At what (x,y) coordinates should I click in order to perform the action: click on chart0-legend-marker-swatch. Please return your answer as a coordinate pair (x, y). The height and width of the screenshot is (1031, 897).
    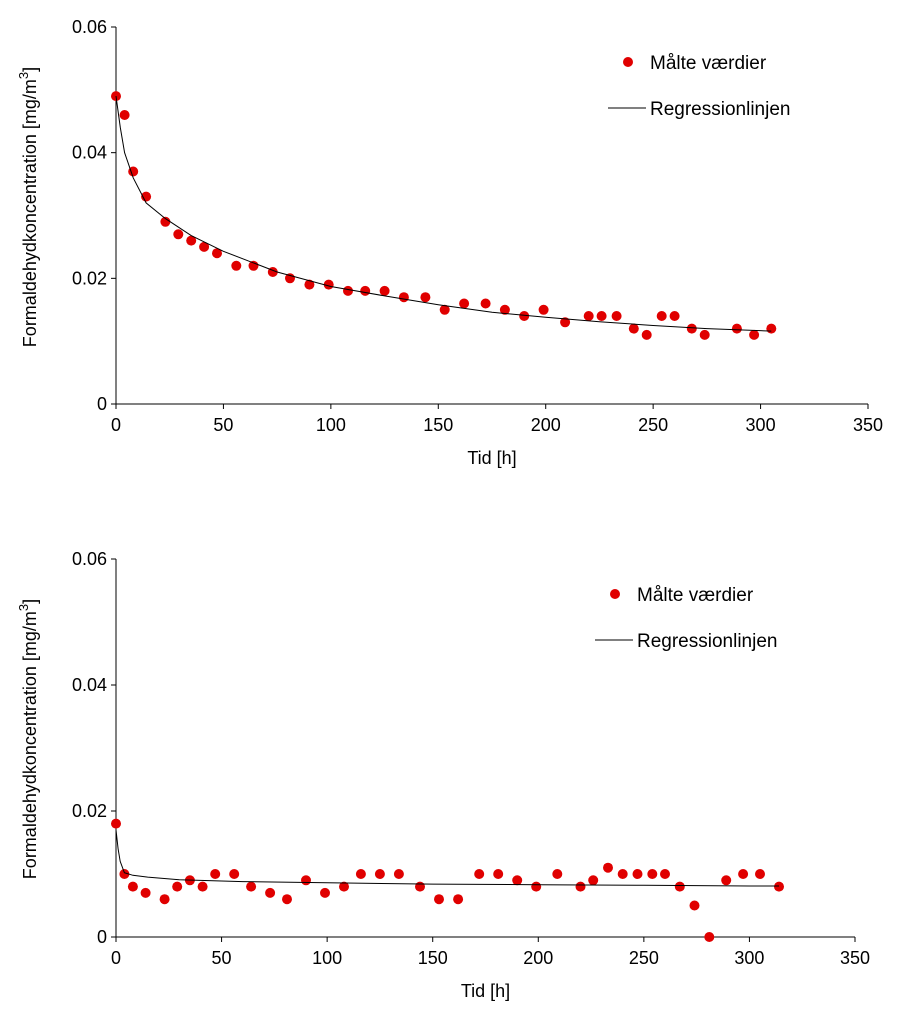
    Looking at the image, I should click on (628, 62).